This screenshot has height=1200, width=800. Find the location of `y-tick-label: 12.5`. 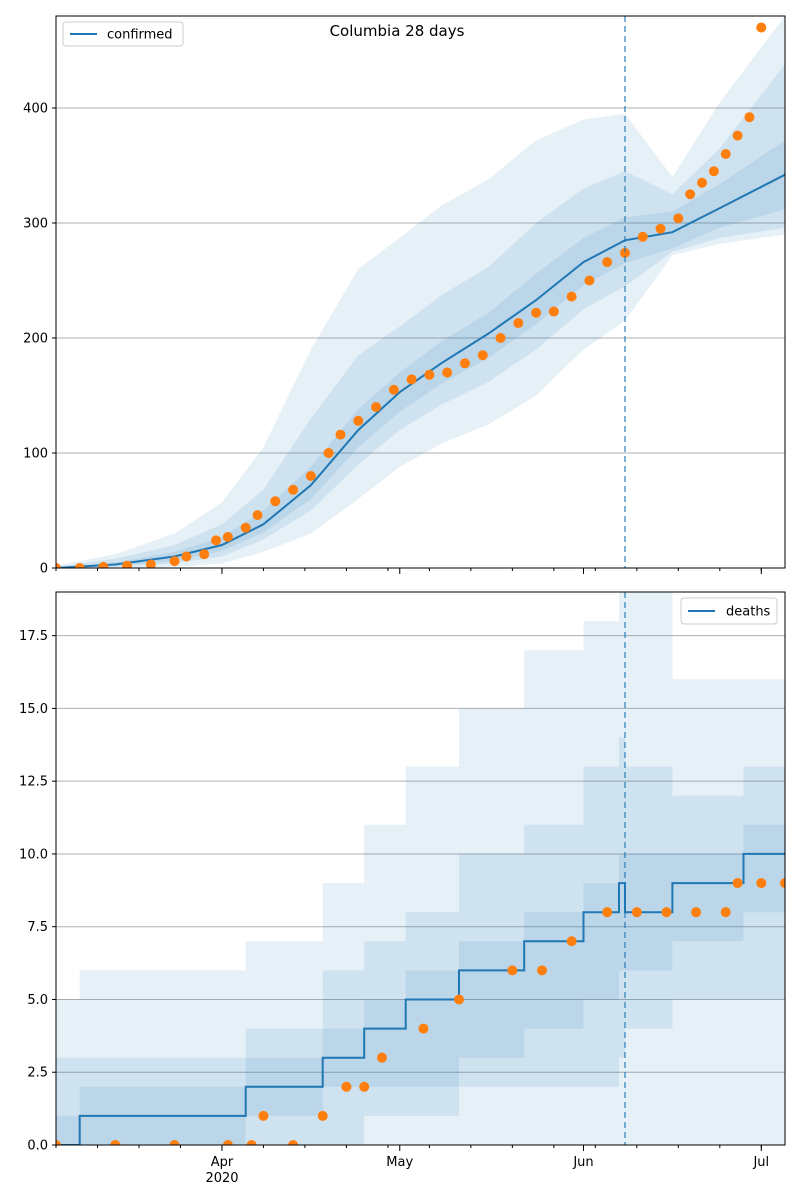

y-tick-label: 12.5 is located at coordinates (33, 782).